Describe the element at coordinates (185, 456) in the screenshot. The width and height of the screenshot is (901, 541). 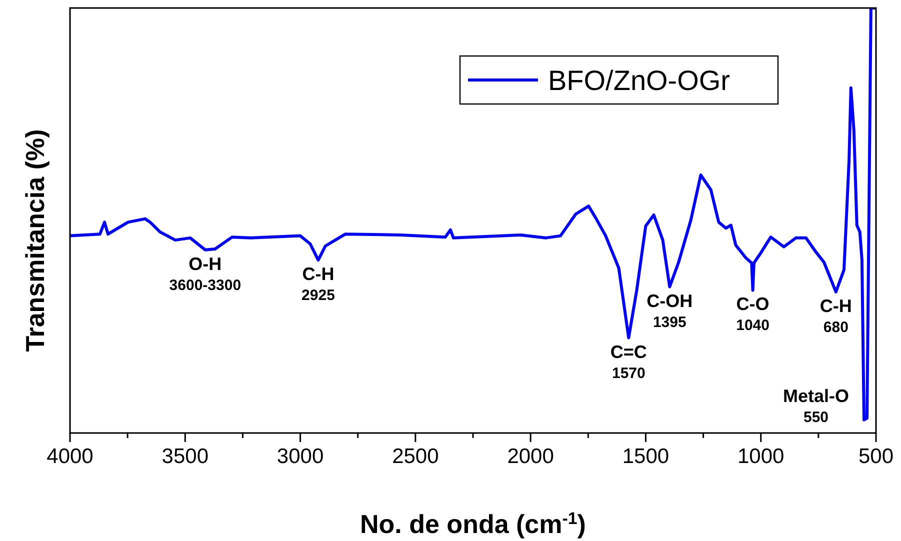
I see `x-tick-label: 3500` at that location.